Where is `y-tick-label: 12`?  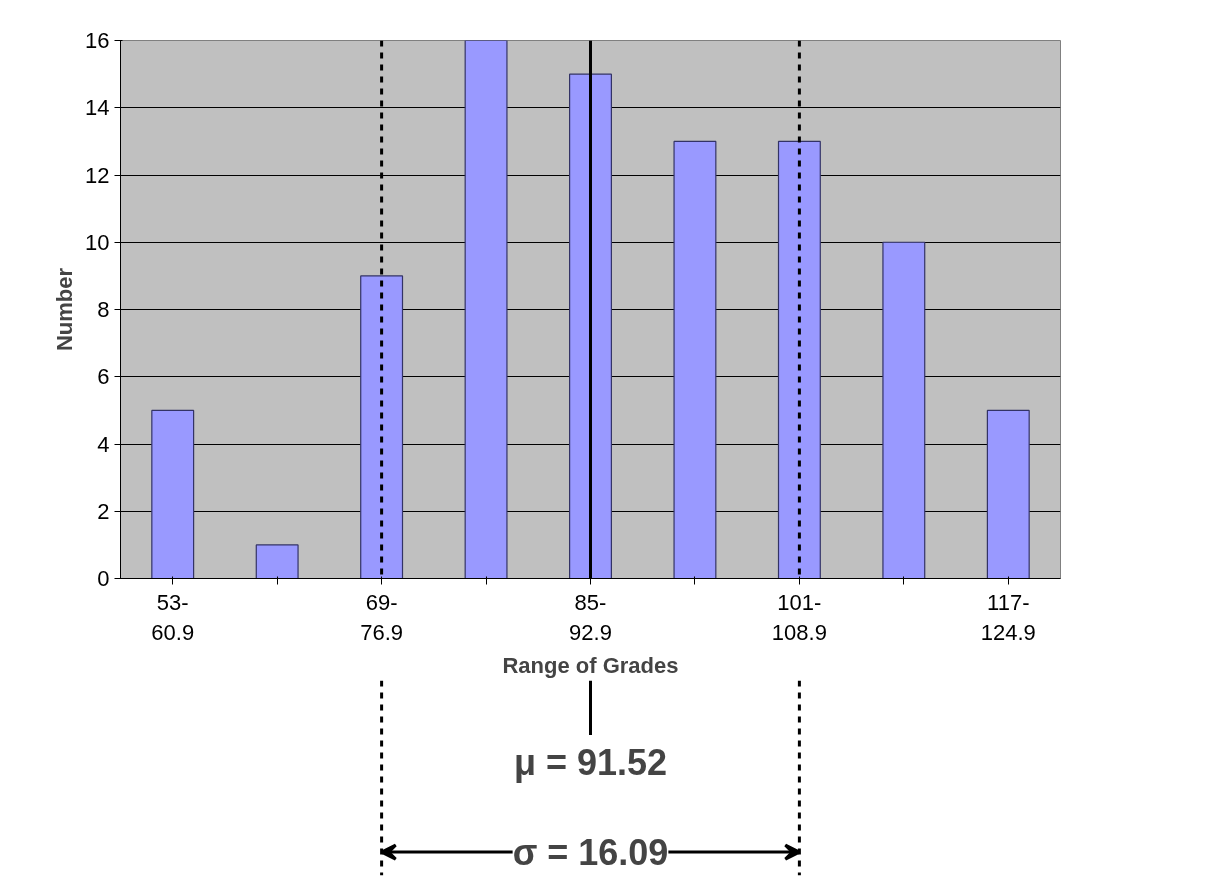 y-tick-label: 12 is located at coordinates (97, 175).